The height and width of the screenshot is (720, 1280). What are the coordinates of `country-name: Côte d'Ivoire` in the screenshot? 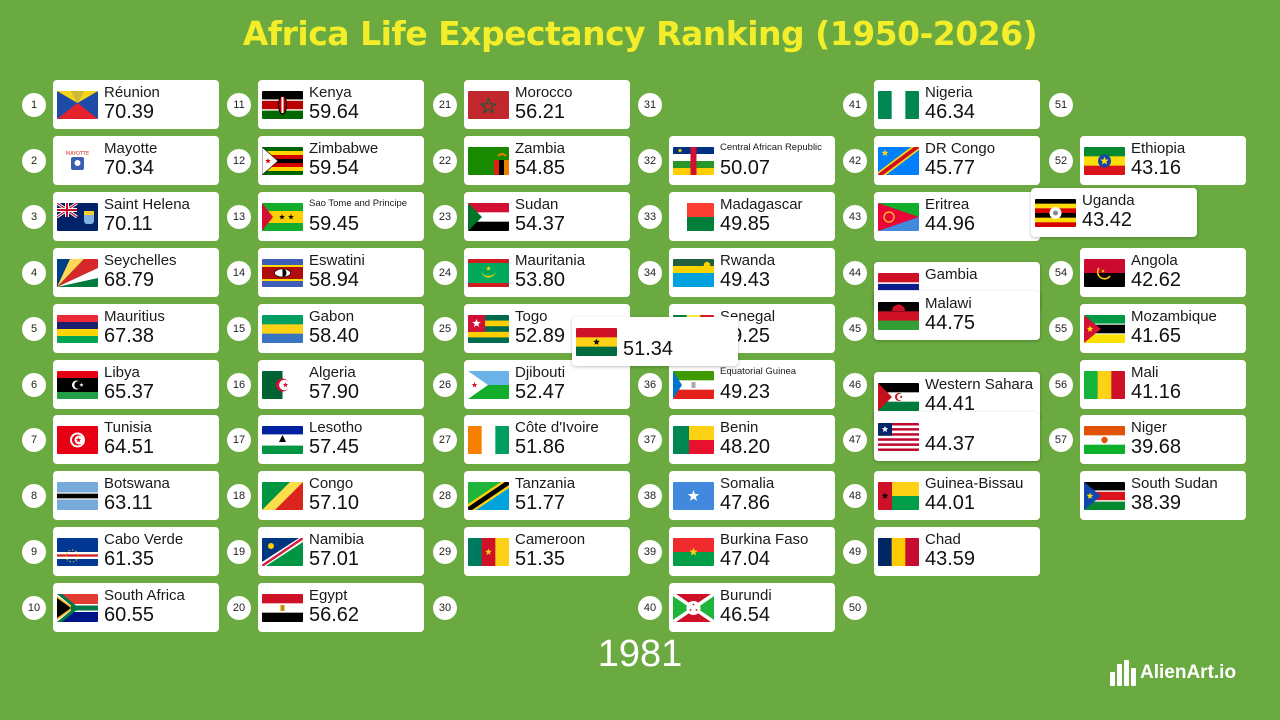 It's located at (557, 427).